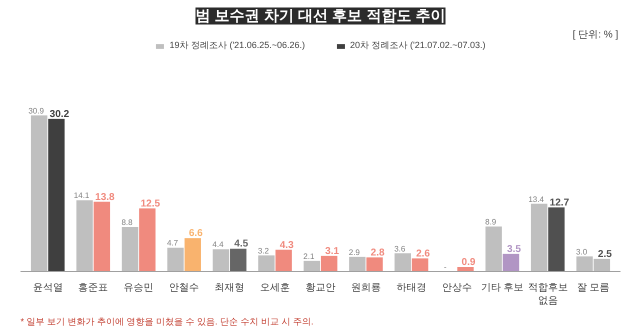 The height and width of the screenshot is (331, 640). I want to click on legend-label: 20차 정례조사 ('21.07.02.~07.03.), so click(418, 45).